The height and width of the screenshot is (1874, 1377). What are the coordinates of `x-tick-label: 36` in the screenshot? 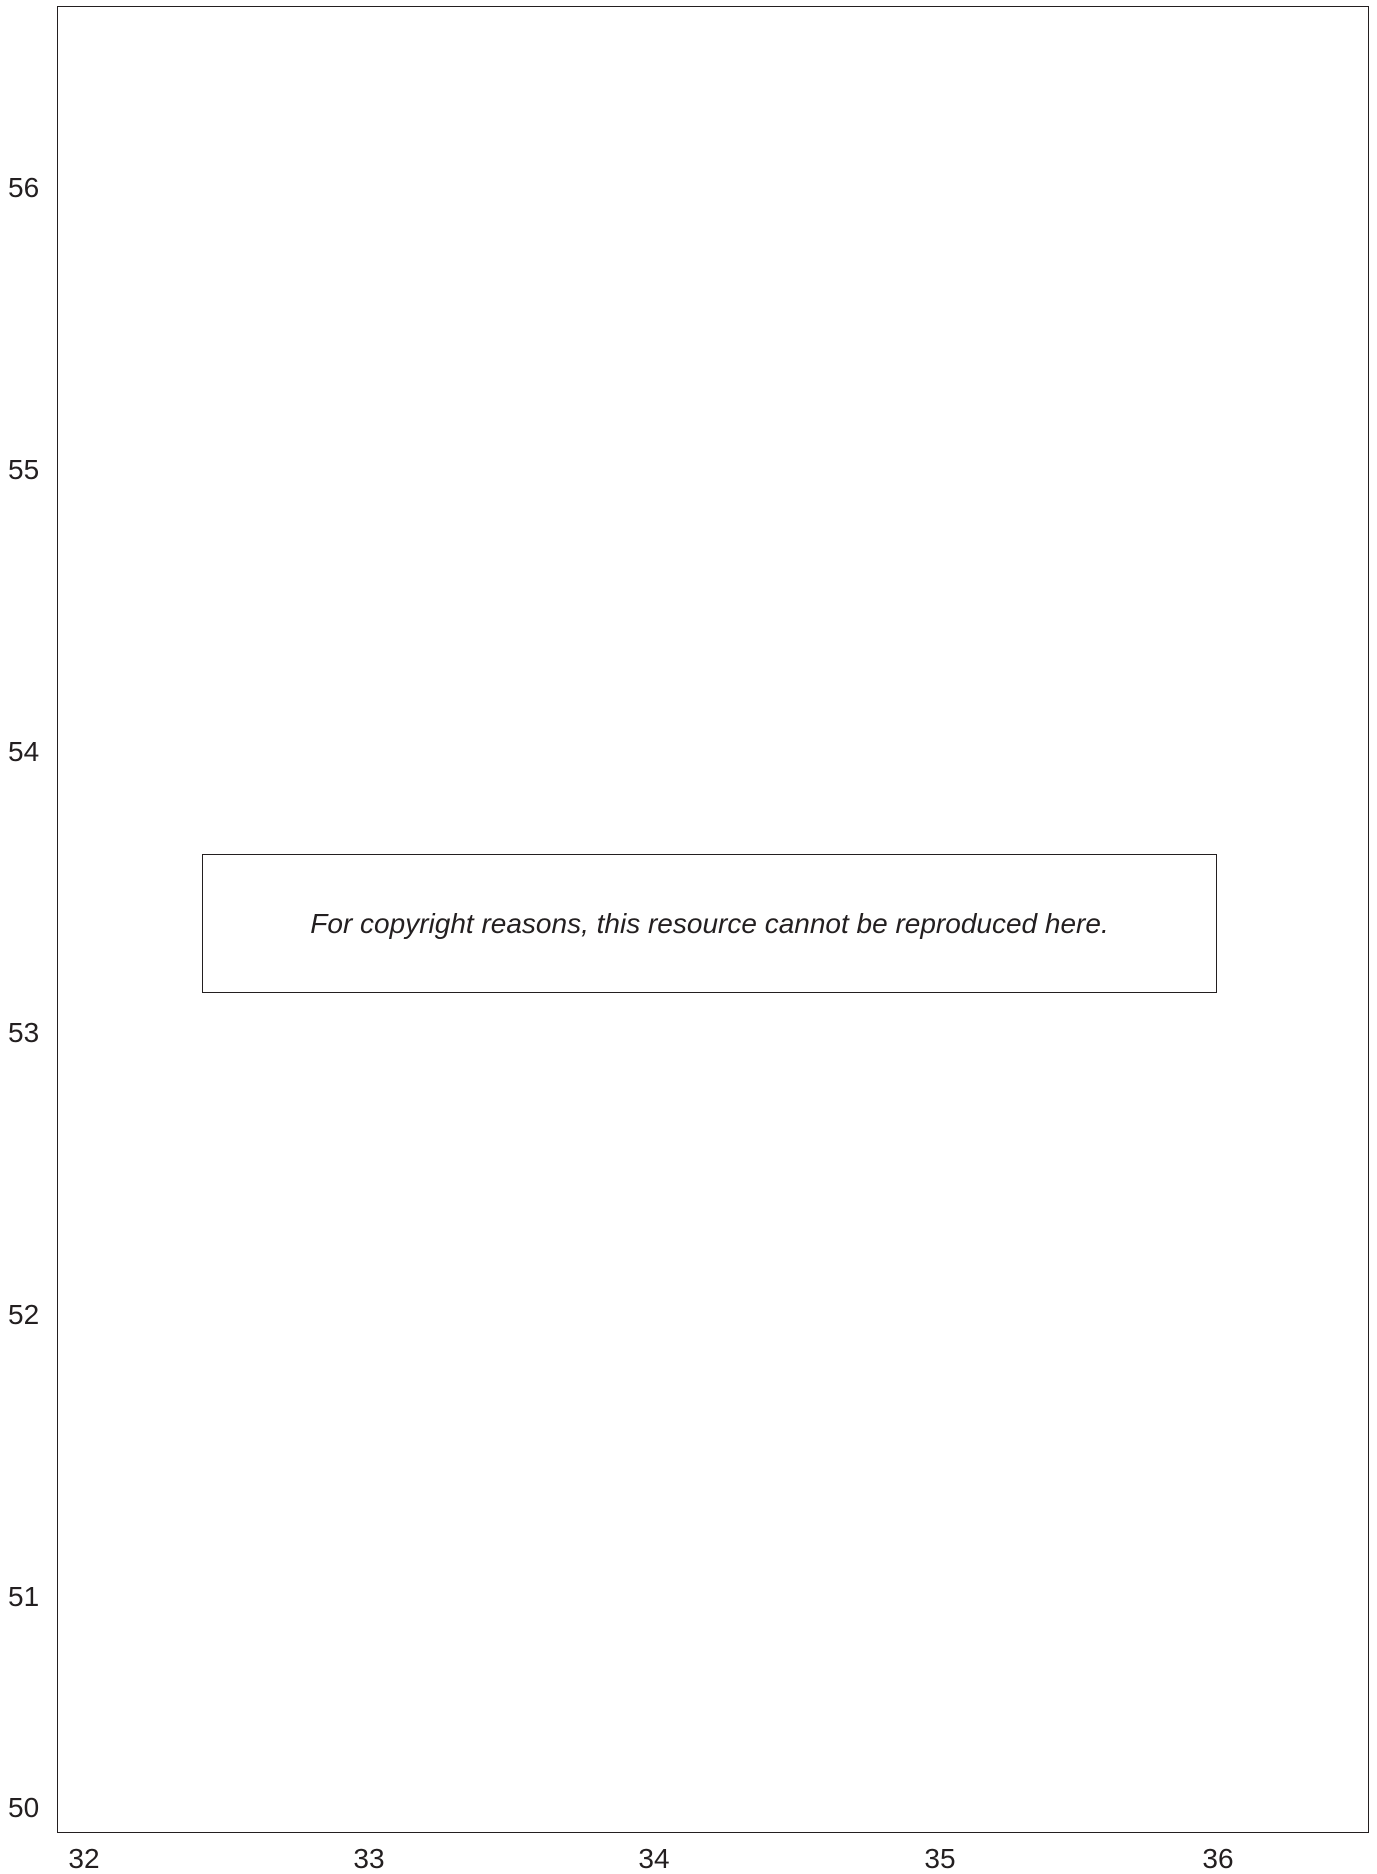 It's located at (1218, 1858).